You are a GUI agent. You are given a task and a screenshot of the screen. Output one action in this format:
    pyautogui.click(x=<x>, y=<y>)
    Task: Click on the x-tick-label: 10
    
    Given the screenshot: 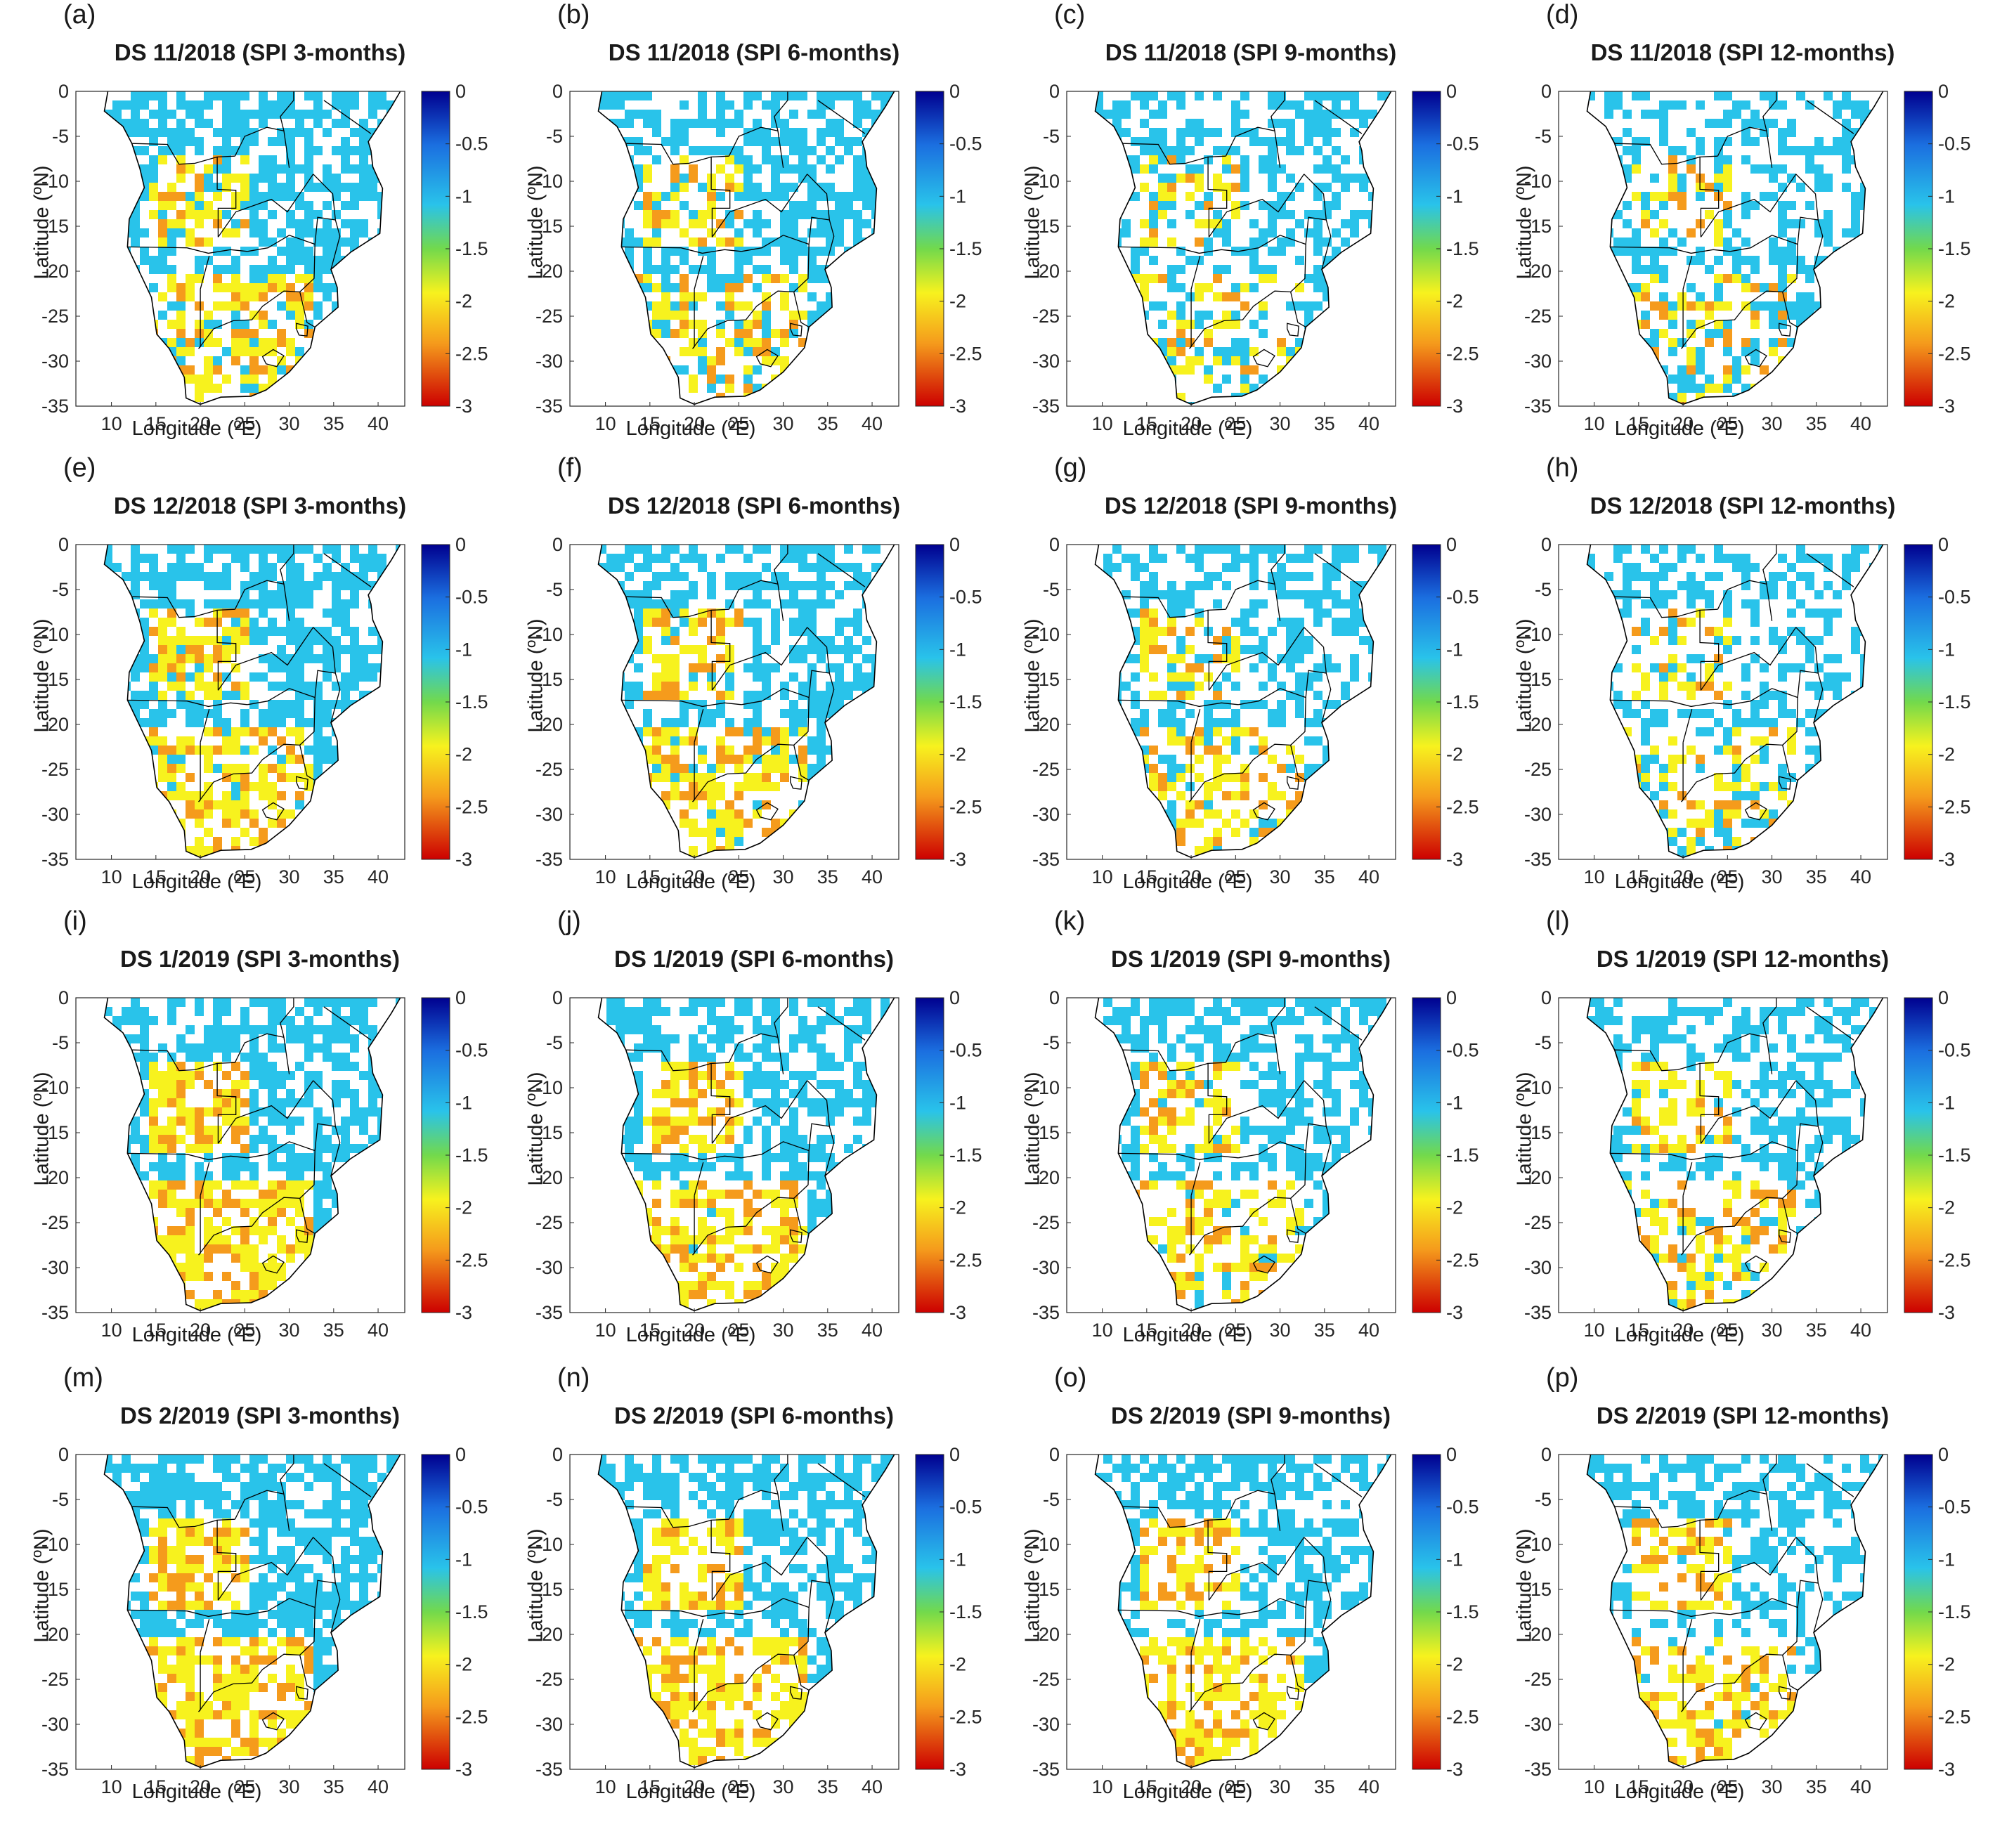 What is the action you would take?
    pyautogui.click(x=1102, y=423)
    